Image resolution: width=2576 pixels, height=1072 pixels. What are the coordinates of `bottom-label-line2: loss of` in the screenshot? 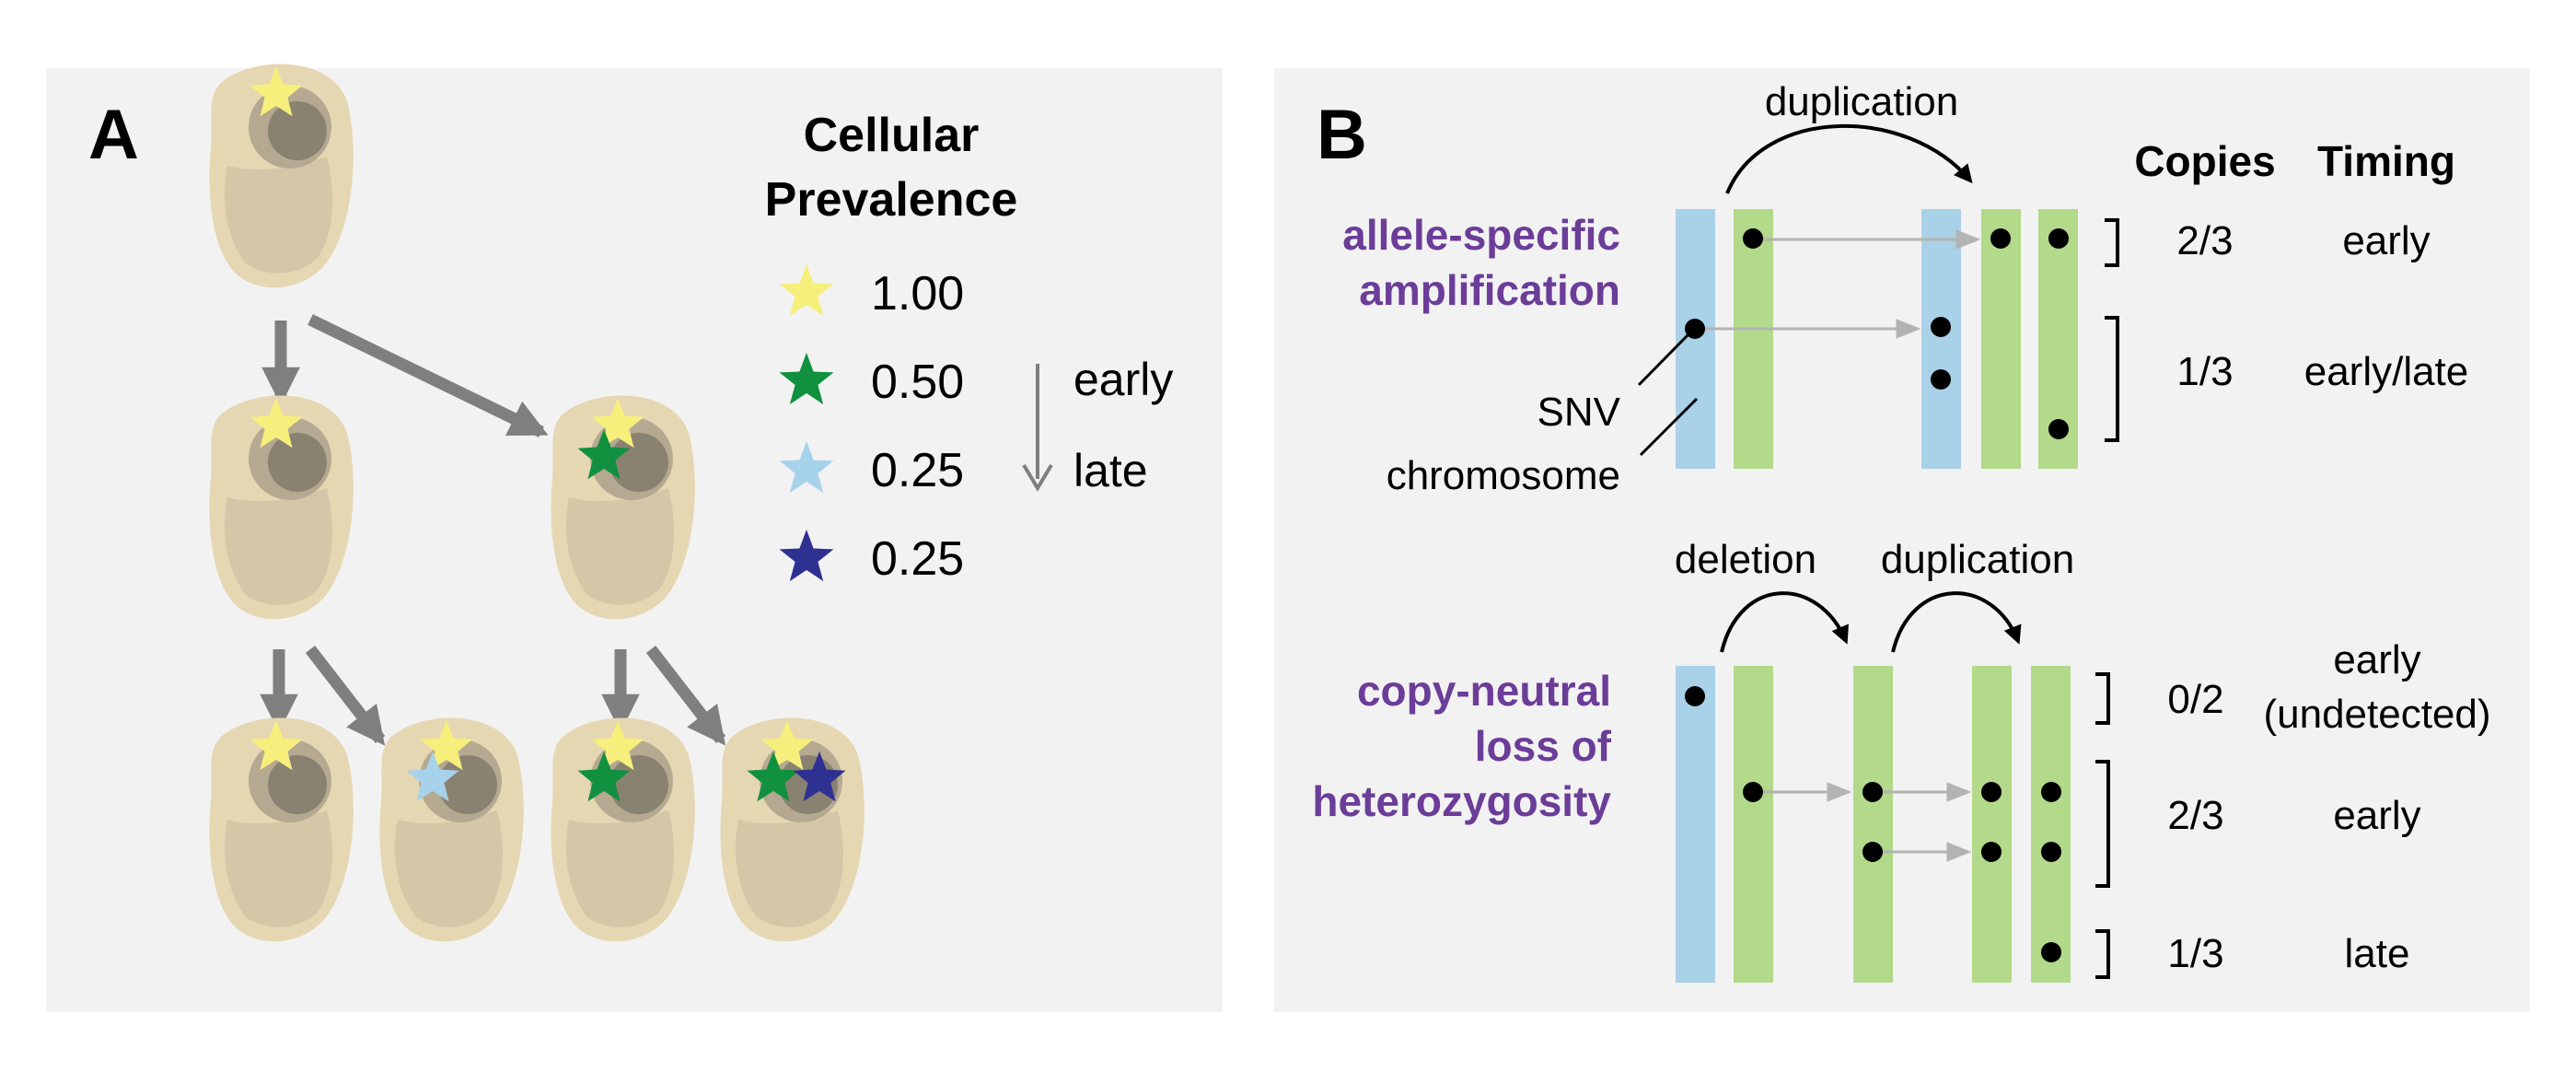 It's located at (1543, 746).